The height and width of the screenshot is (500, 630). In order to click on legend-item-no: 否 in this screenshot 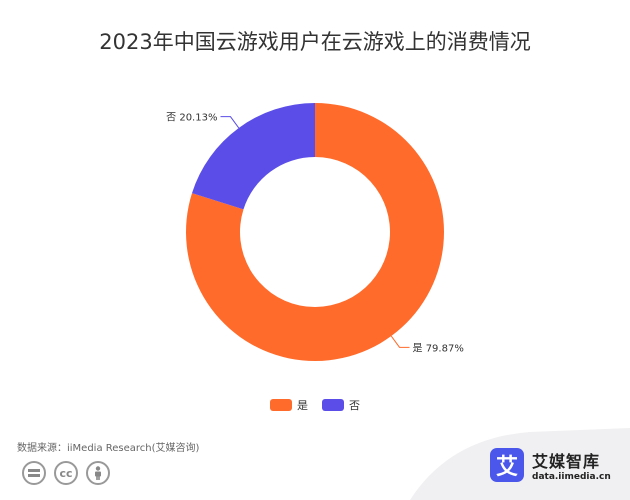, I will do `click(341, 405)`.